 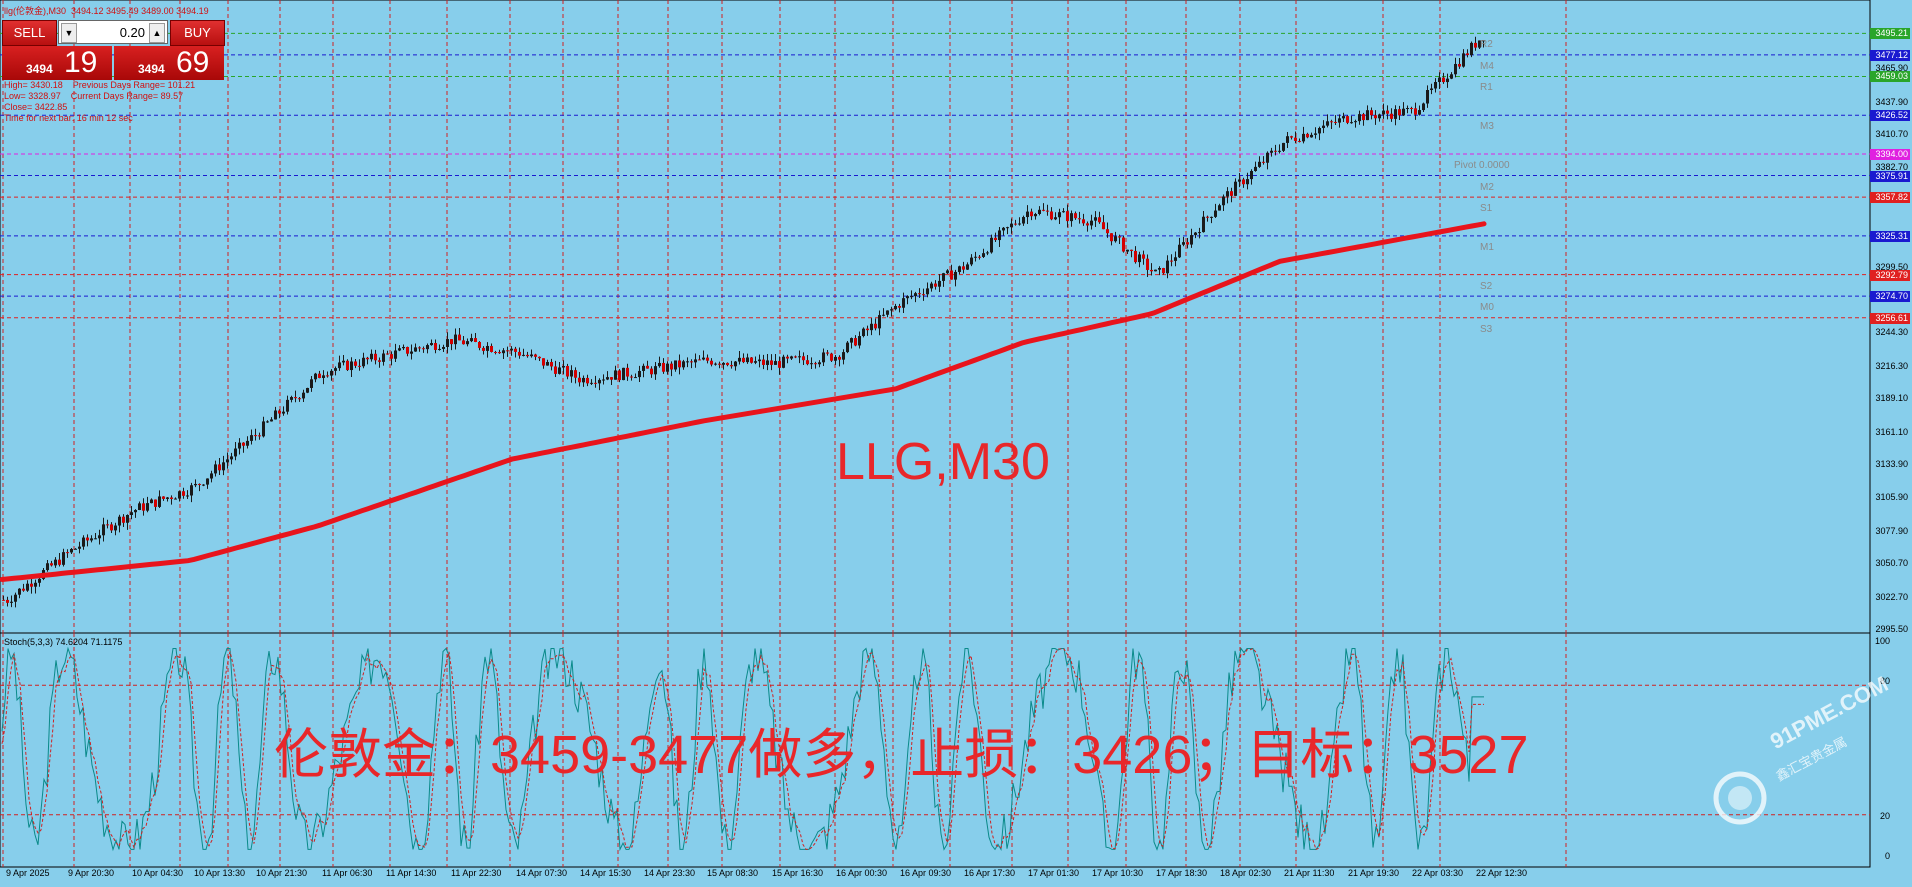 What do you see at coordinates (1502, 873) in the screenshot?
I see `time-axis-label: 22 Apr 12:30` at bounding box center [1502, 873].